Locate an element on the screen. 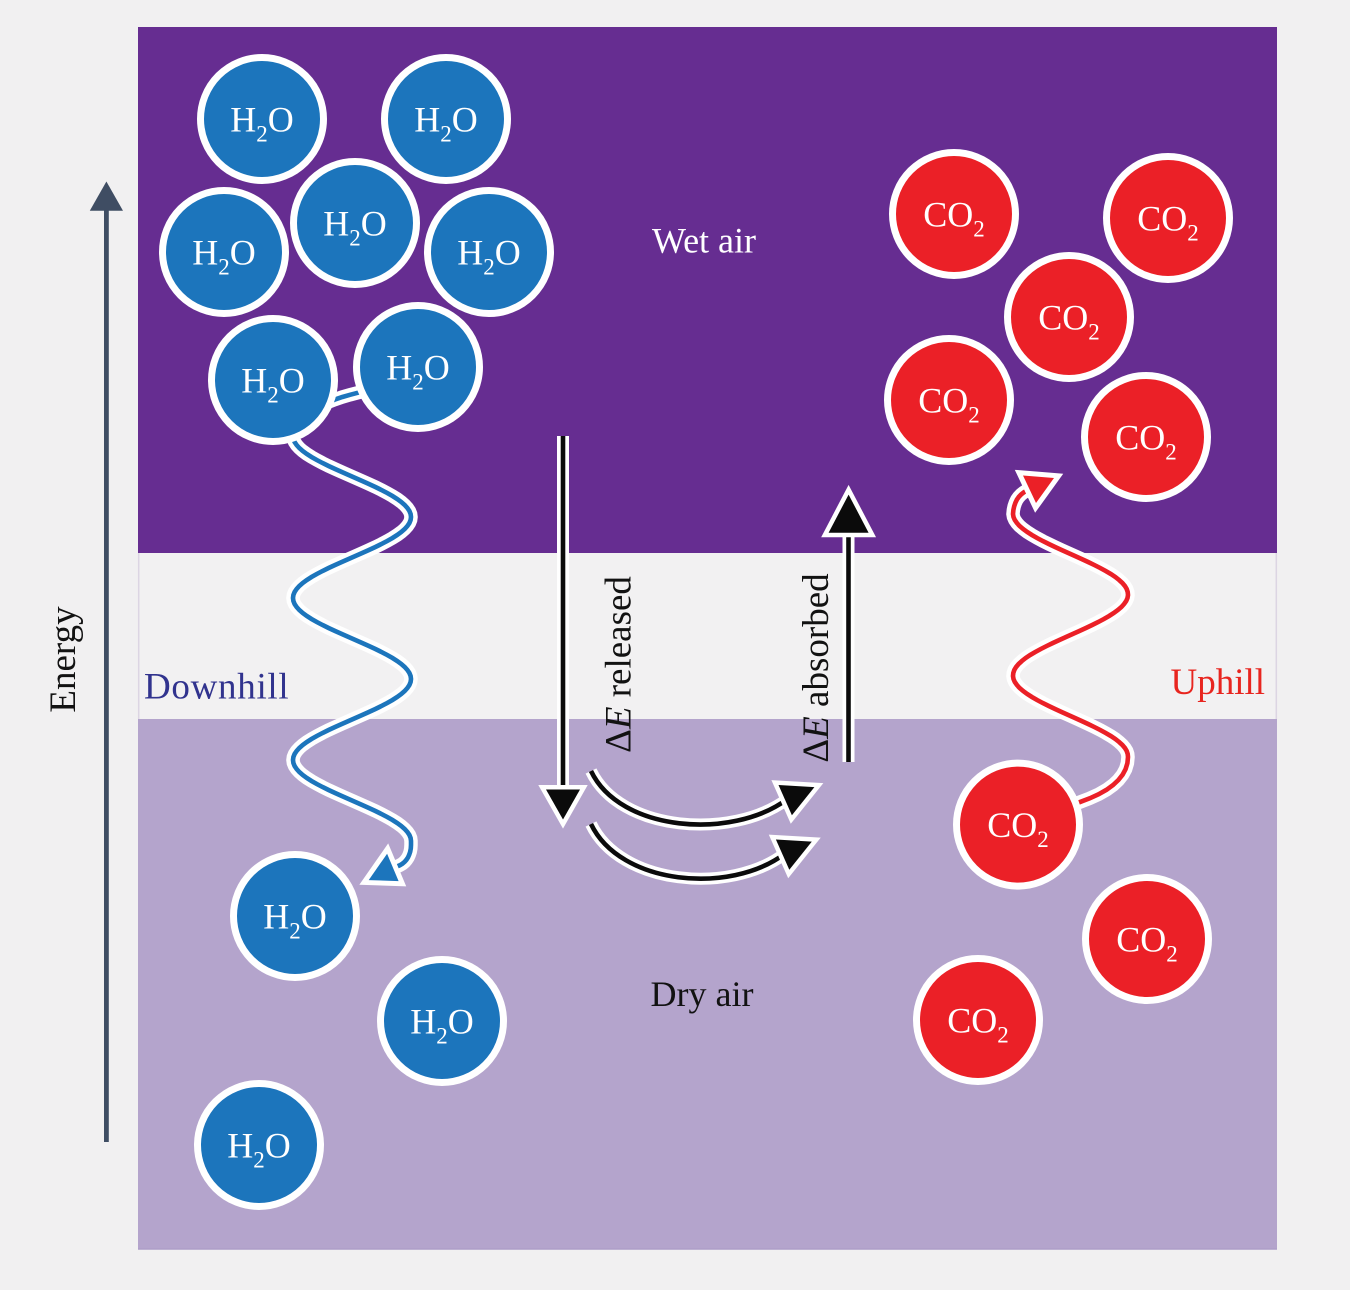 The image size is (1350, 1290). svg-text: ΔE released is located at coordinates (619, 664).